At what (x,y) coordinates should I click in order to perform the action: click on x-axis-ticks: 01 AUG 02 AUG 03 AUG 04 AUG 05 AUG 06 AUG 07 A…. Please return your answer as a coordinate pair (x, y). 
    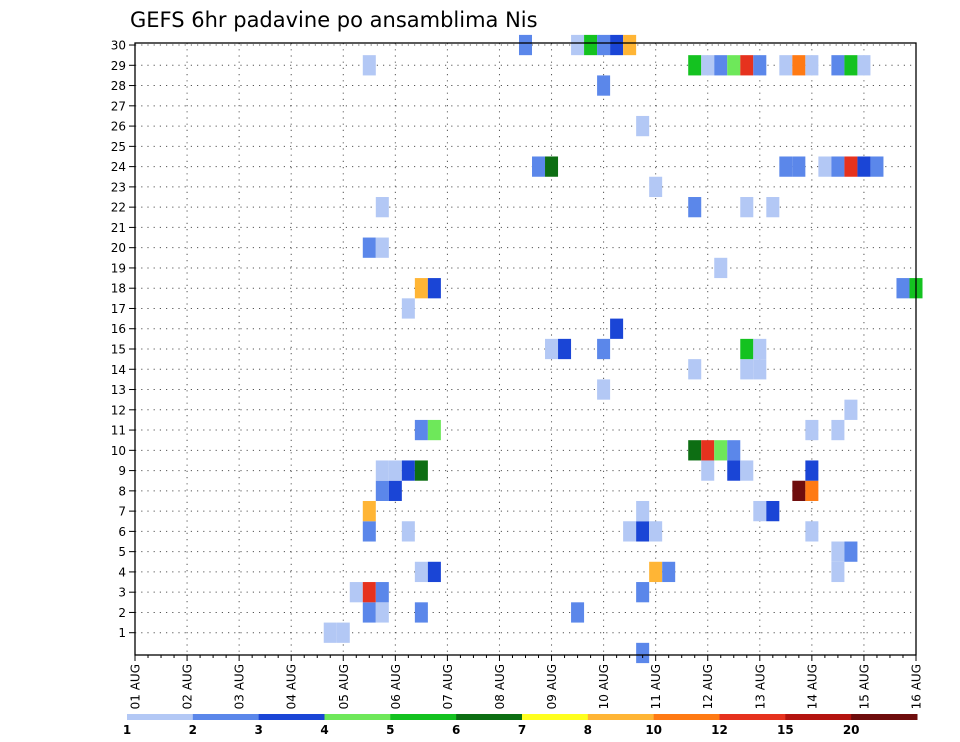
    Looking at the image, I should click on (526, 682).